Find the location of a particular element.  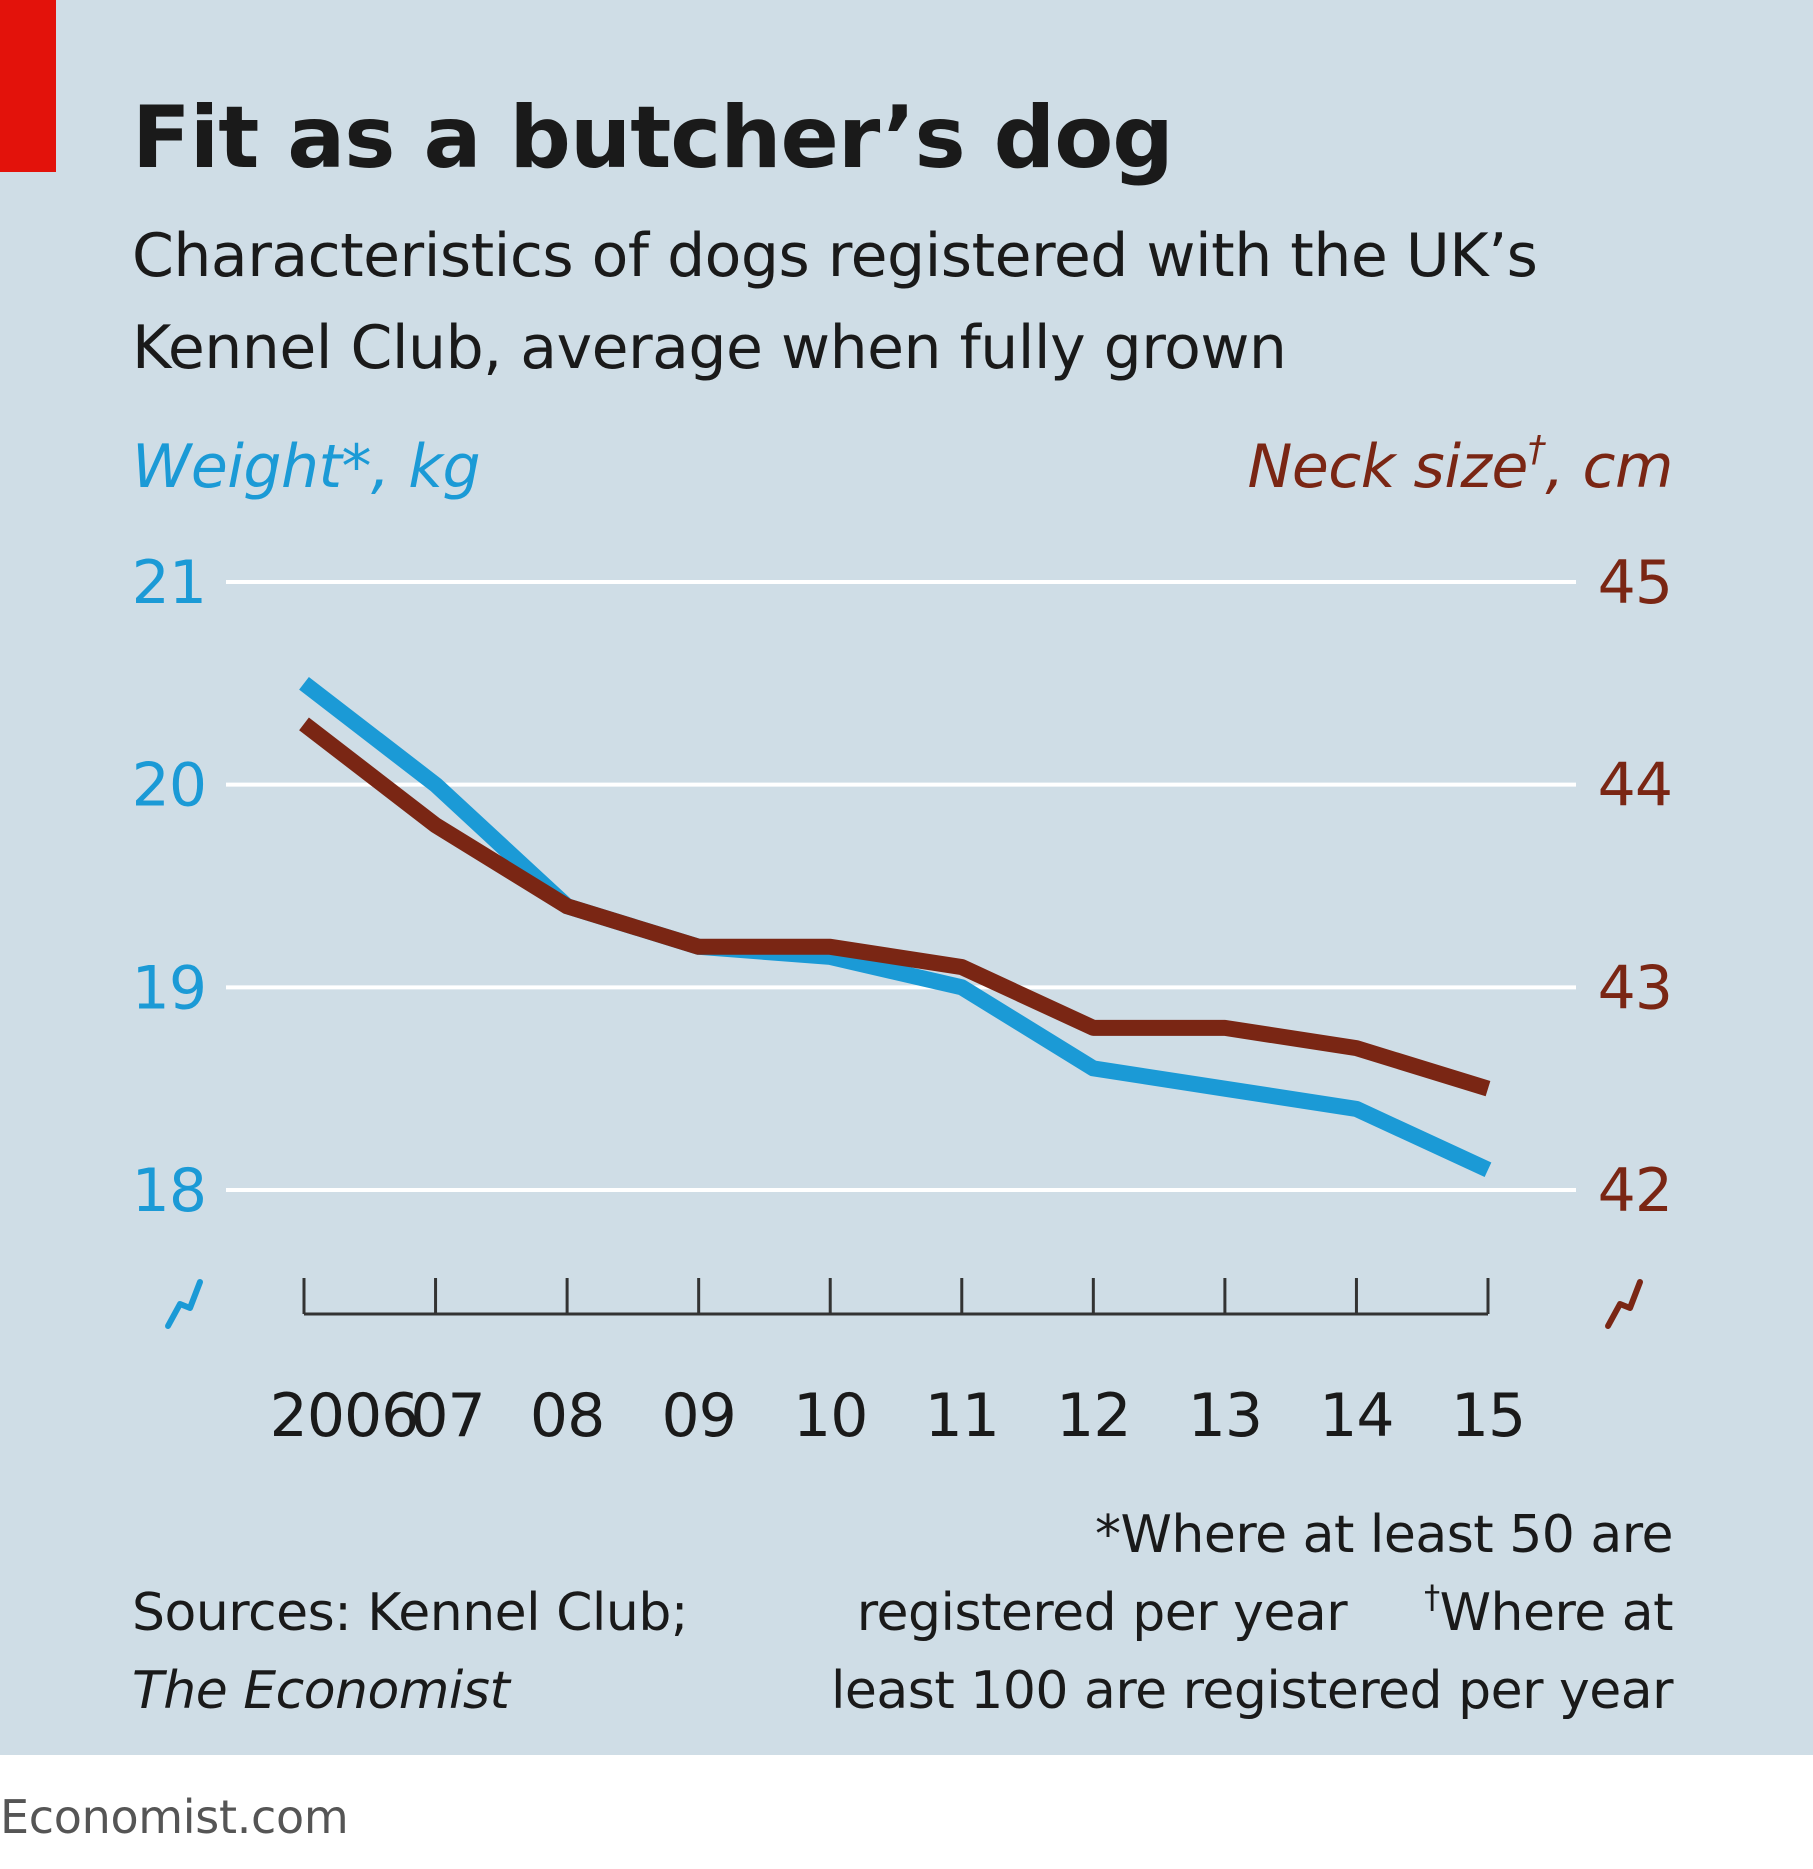

sources-note: Sources: Kennel Club; The Economist is located at coordinates (410, 1652).